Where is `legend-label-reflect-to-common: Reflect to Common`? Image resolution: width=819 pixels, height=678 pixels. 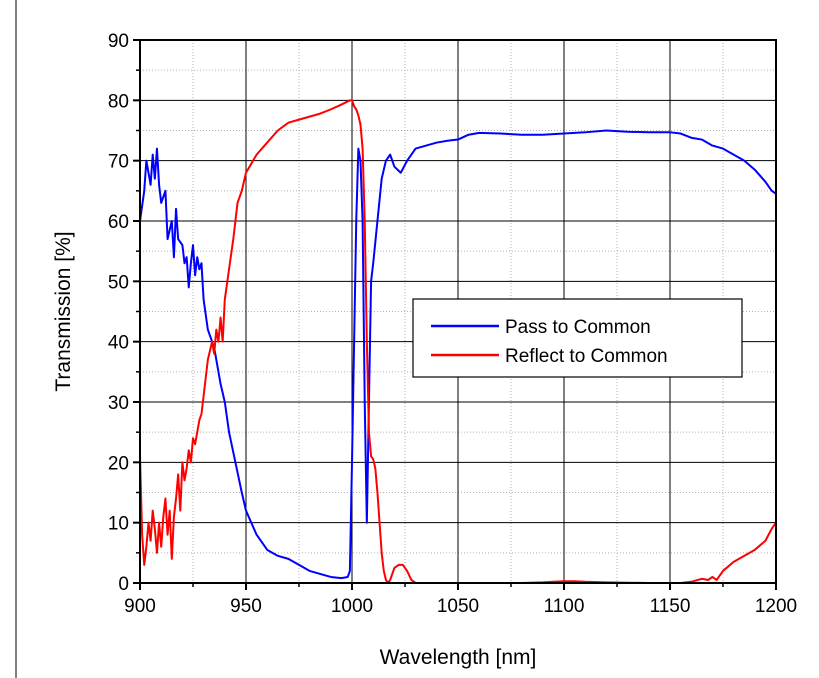
legend-label-reflect-to-common: Reflect to Common is located at coordinates (586, 356).